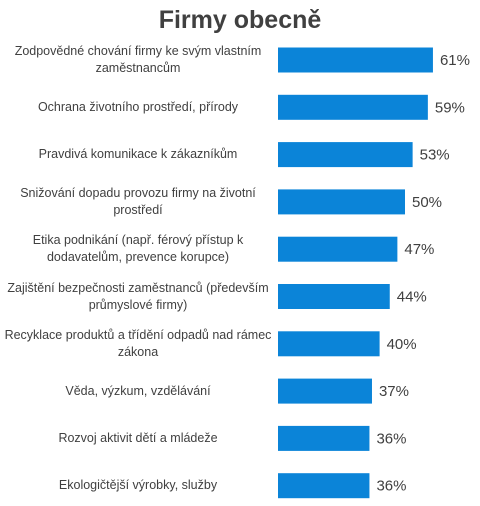 The image size is (480, 506). I want to click on value-label-3: 53%, so click(435, 155).